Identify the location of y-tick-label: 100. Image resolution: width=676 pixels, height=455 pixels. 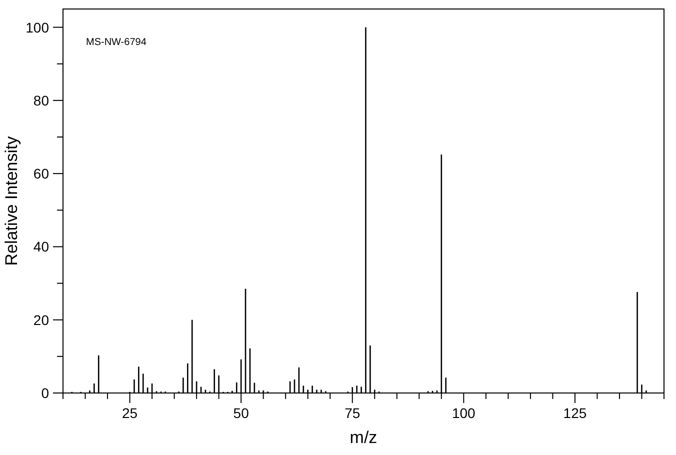
(38, 27).